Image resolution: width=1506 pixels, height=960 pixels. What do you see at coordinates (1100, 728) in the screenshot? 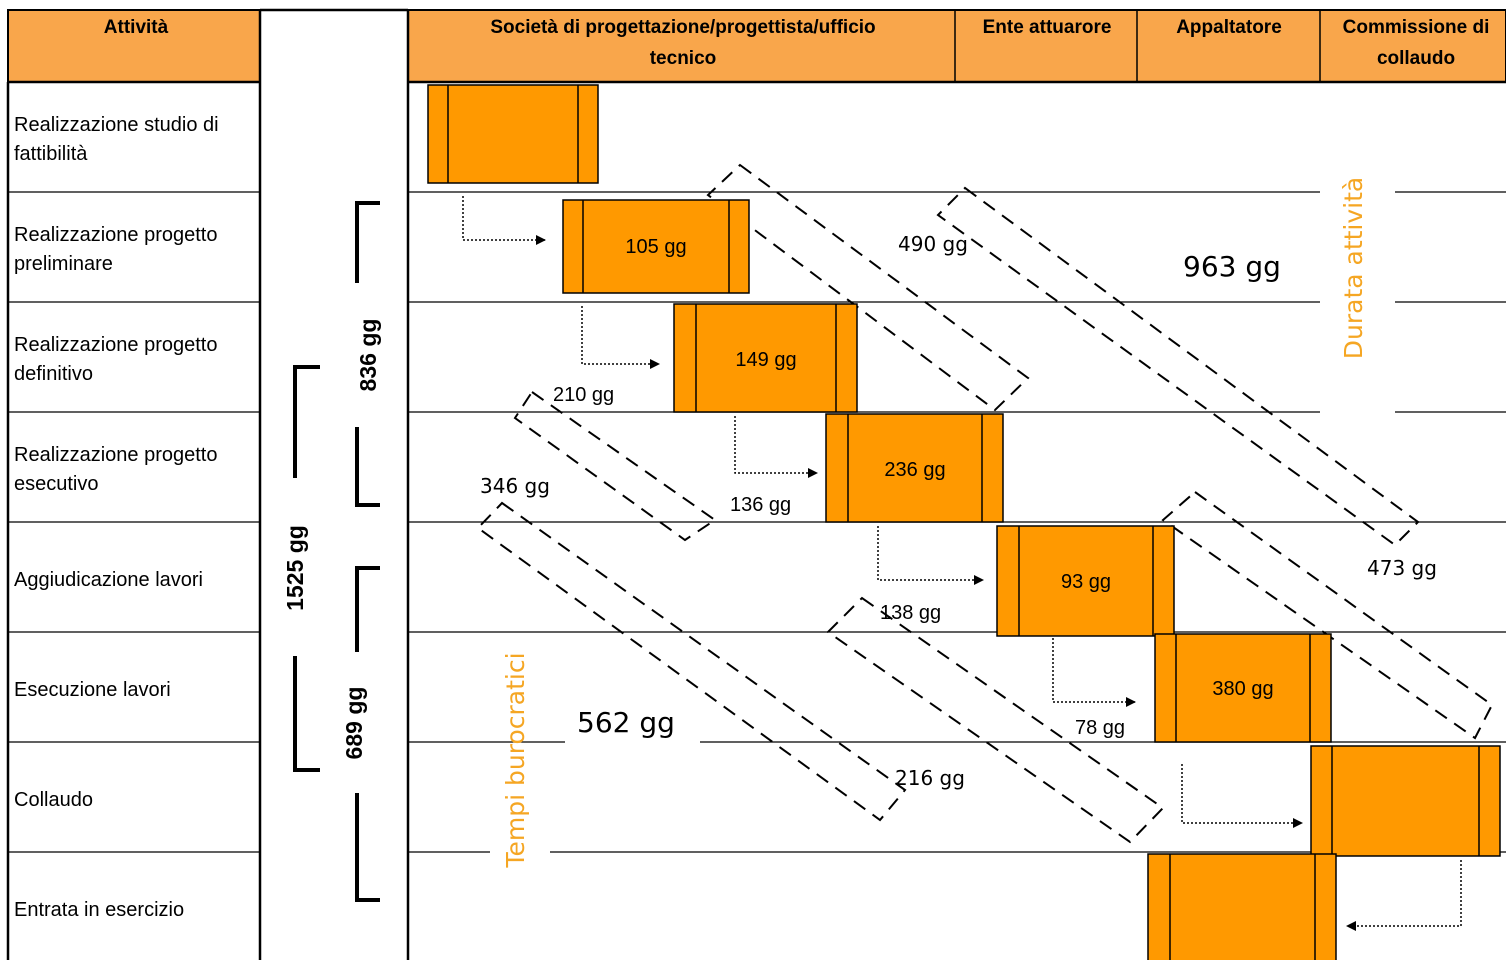
I see `gap-label-4: 78 gg` at bounding box center [1100, 728].